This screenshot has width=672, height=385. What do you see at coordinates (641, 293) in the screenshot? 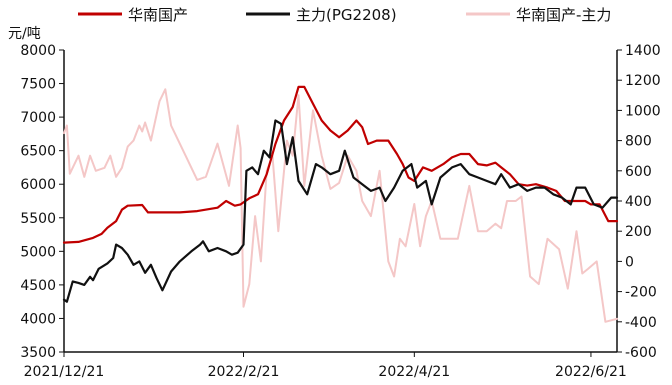
I see `right-tick-label: -200` at bounding box center [641, 293].